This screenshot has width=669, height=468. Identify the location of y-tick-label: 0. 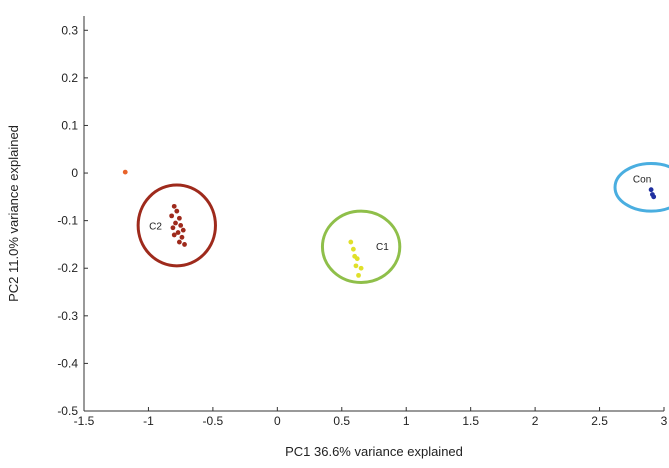
(74, 173).